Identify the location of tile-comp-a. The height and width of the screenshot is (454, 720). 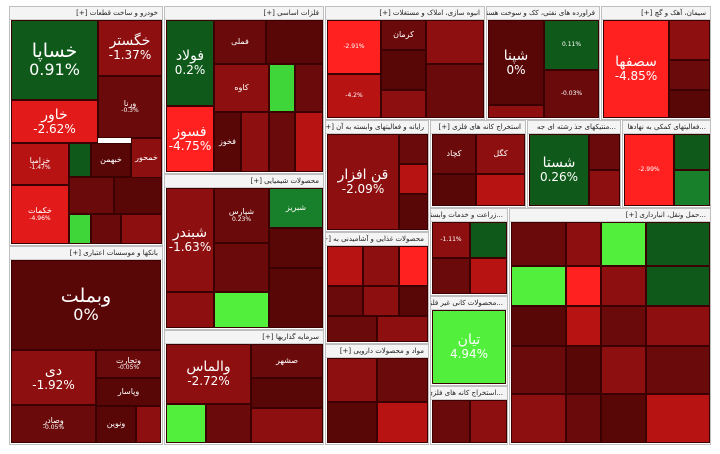
(413, 149).